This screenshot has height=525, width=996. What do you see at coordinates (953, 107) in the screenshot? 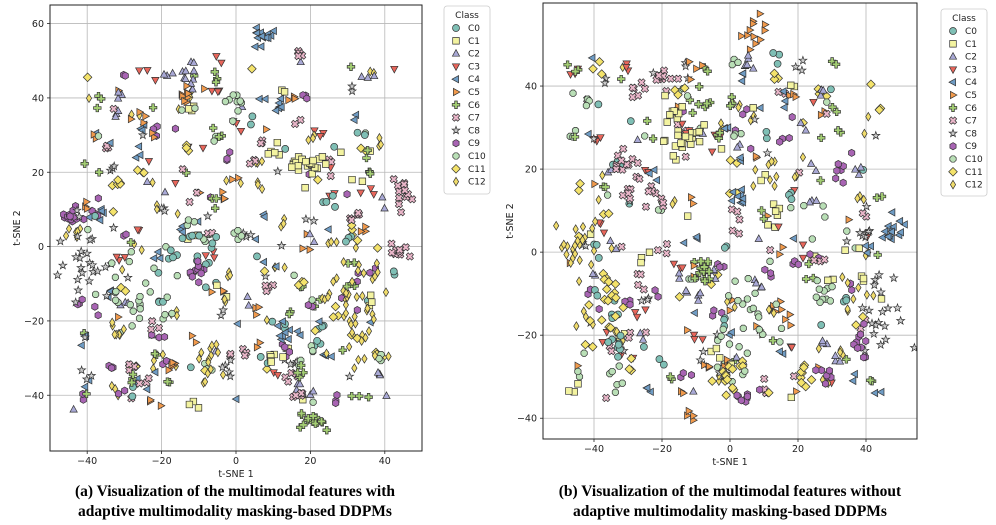
I see `legend-marker-c6` at bounding box center [953, 107].